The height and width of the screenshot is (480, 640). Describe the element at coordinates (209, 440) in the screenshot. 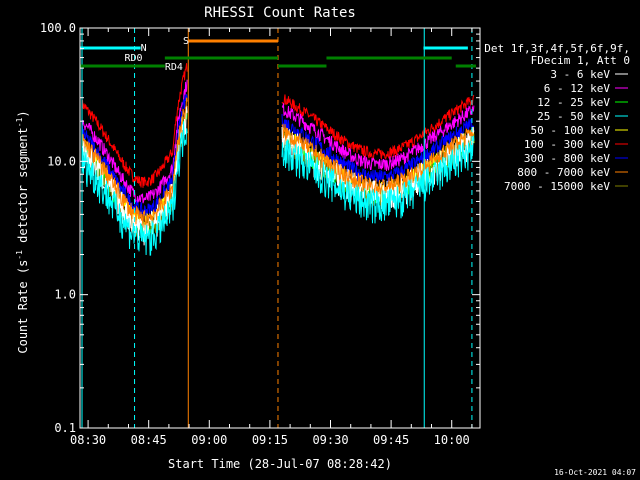

I see `x-tick-label: 09:00` at that location.